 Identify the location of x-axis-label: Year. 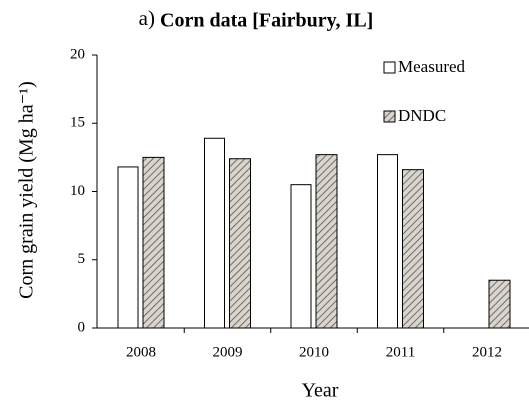
(320, 391).